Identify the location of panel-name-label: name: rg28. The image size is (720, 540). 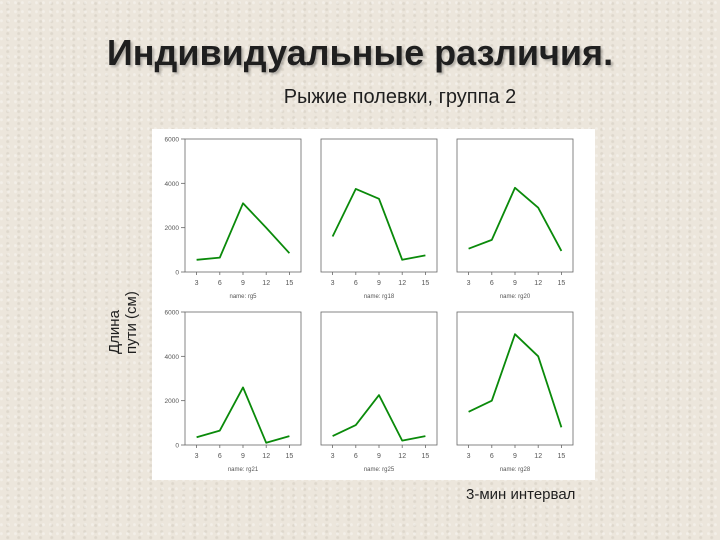
(515, 470).